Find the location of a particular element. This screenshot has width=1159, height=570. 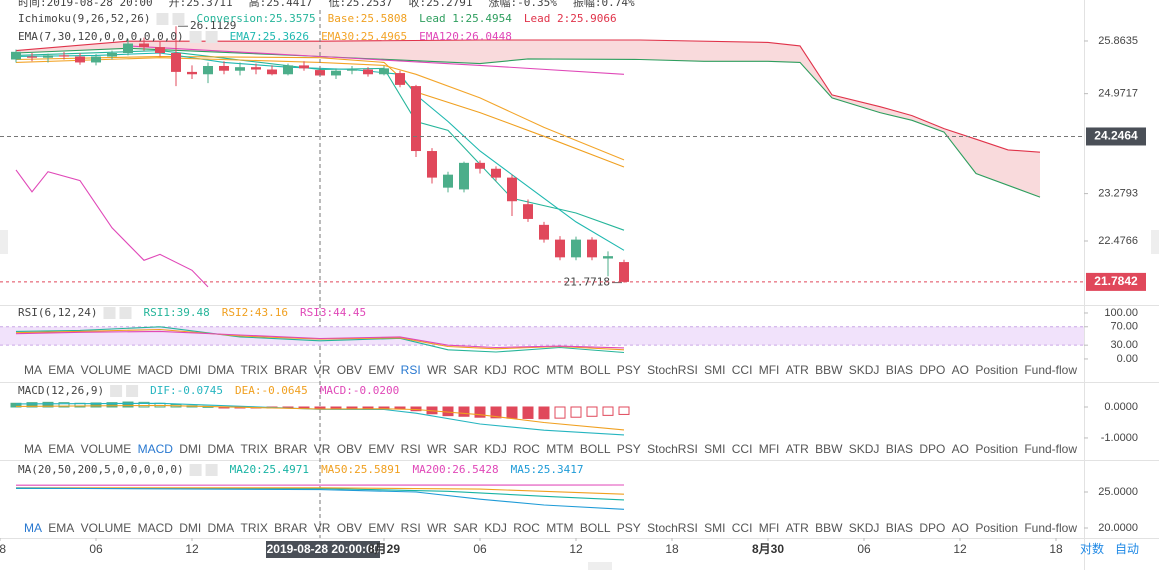

auto-toggle: 自动 is located at coordinates (1127, 549).